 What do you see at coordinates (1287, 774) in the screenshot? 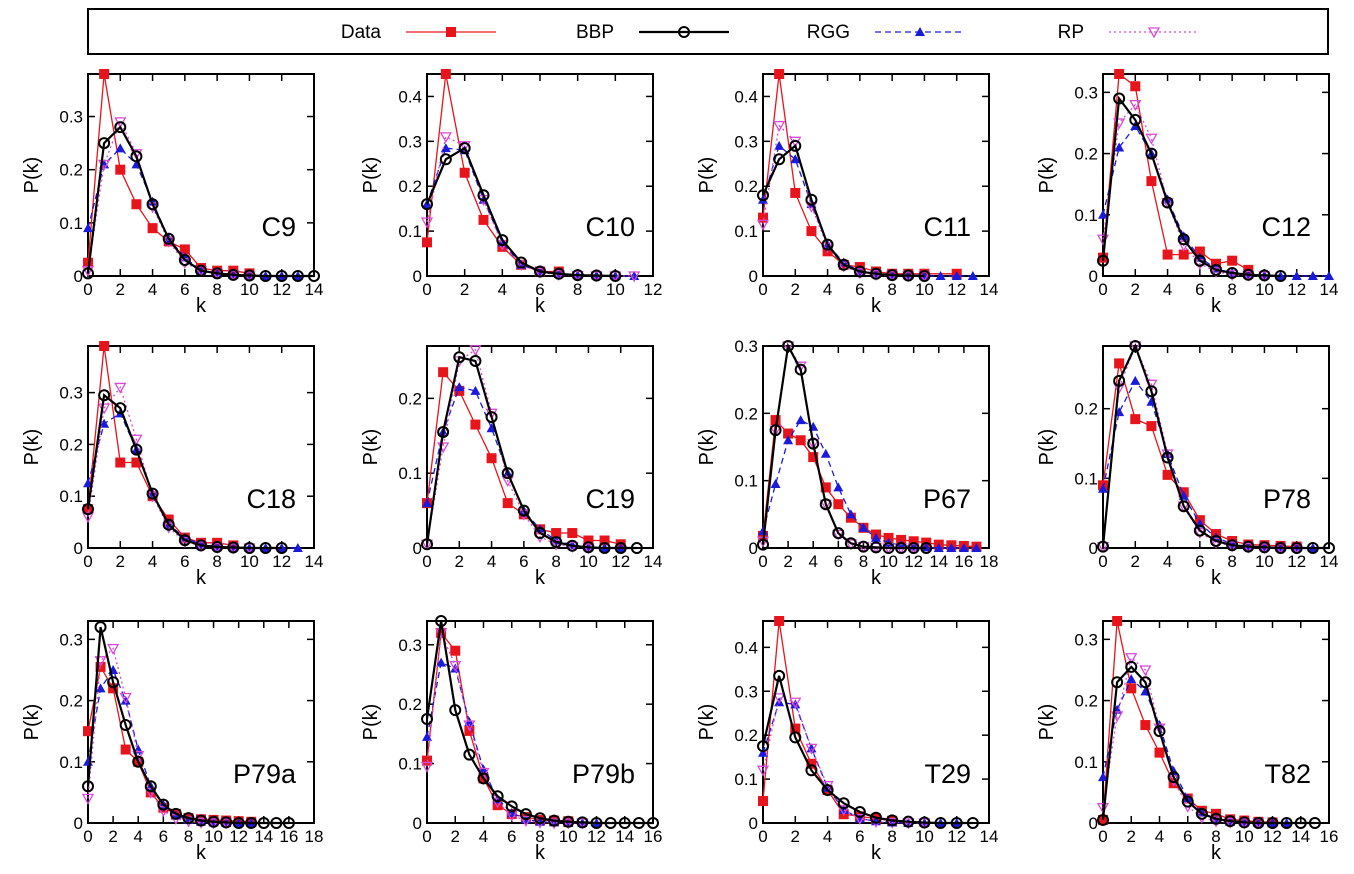
I see `panel-title: T82` at bounding box center [1287, 774].